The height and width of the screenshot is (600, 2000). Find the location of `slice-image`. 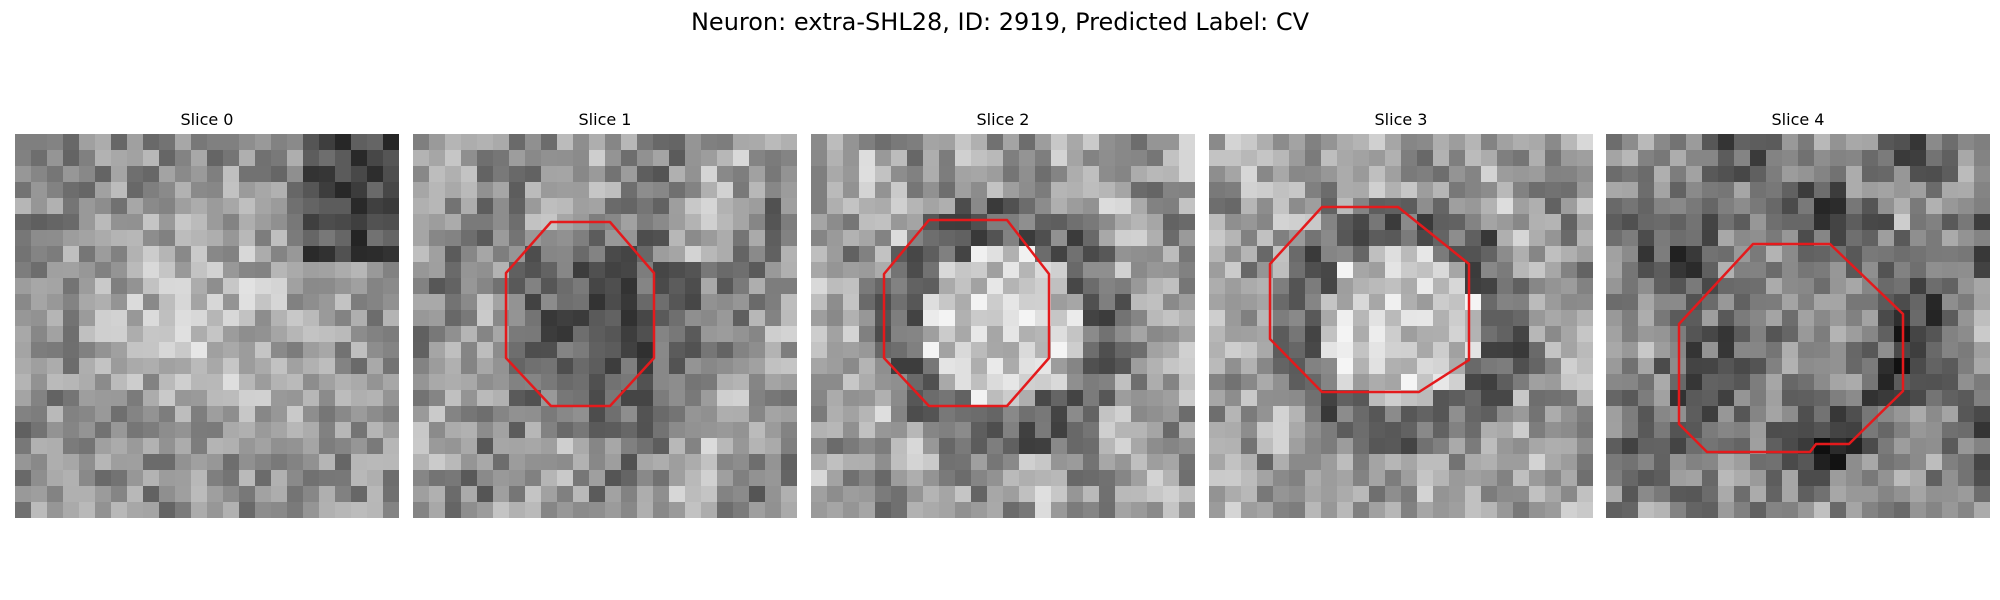

slice-image is located at coordinates (605, 326).